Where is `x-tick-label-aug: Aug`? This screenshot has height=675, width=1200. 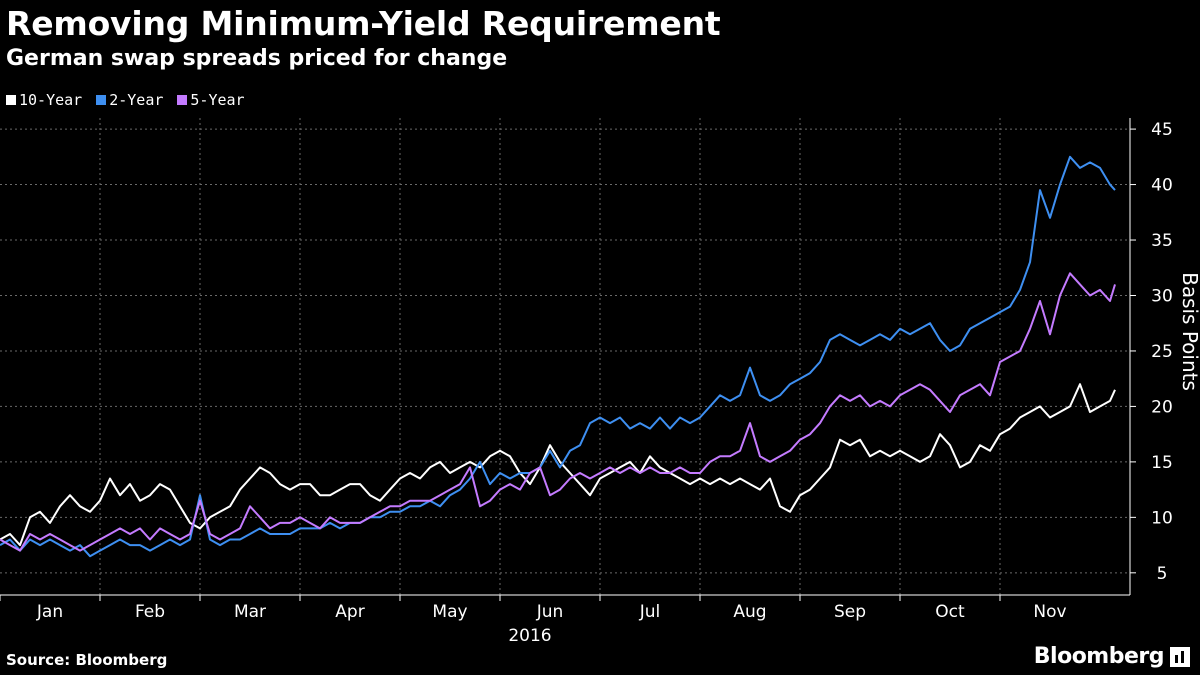 x-tick-label-aug: Aug is located at coordinates (749, 612).